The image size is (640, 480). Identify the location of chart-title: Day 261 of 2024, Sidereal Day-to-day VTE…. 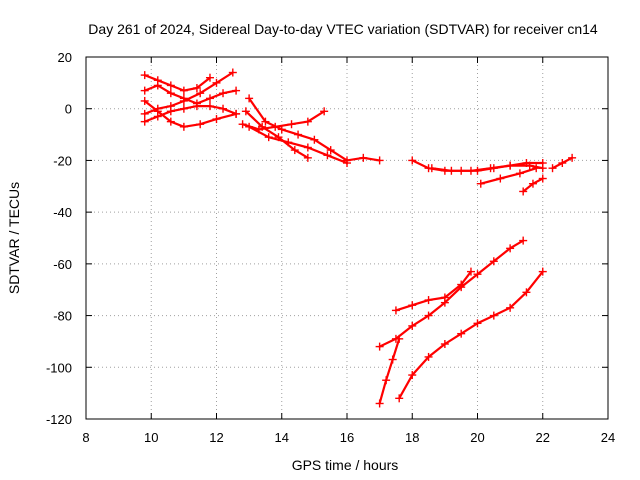
(343, 29).